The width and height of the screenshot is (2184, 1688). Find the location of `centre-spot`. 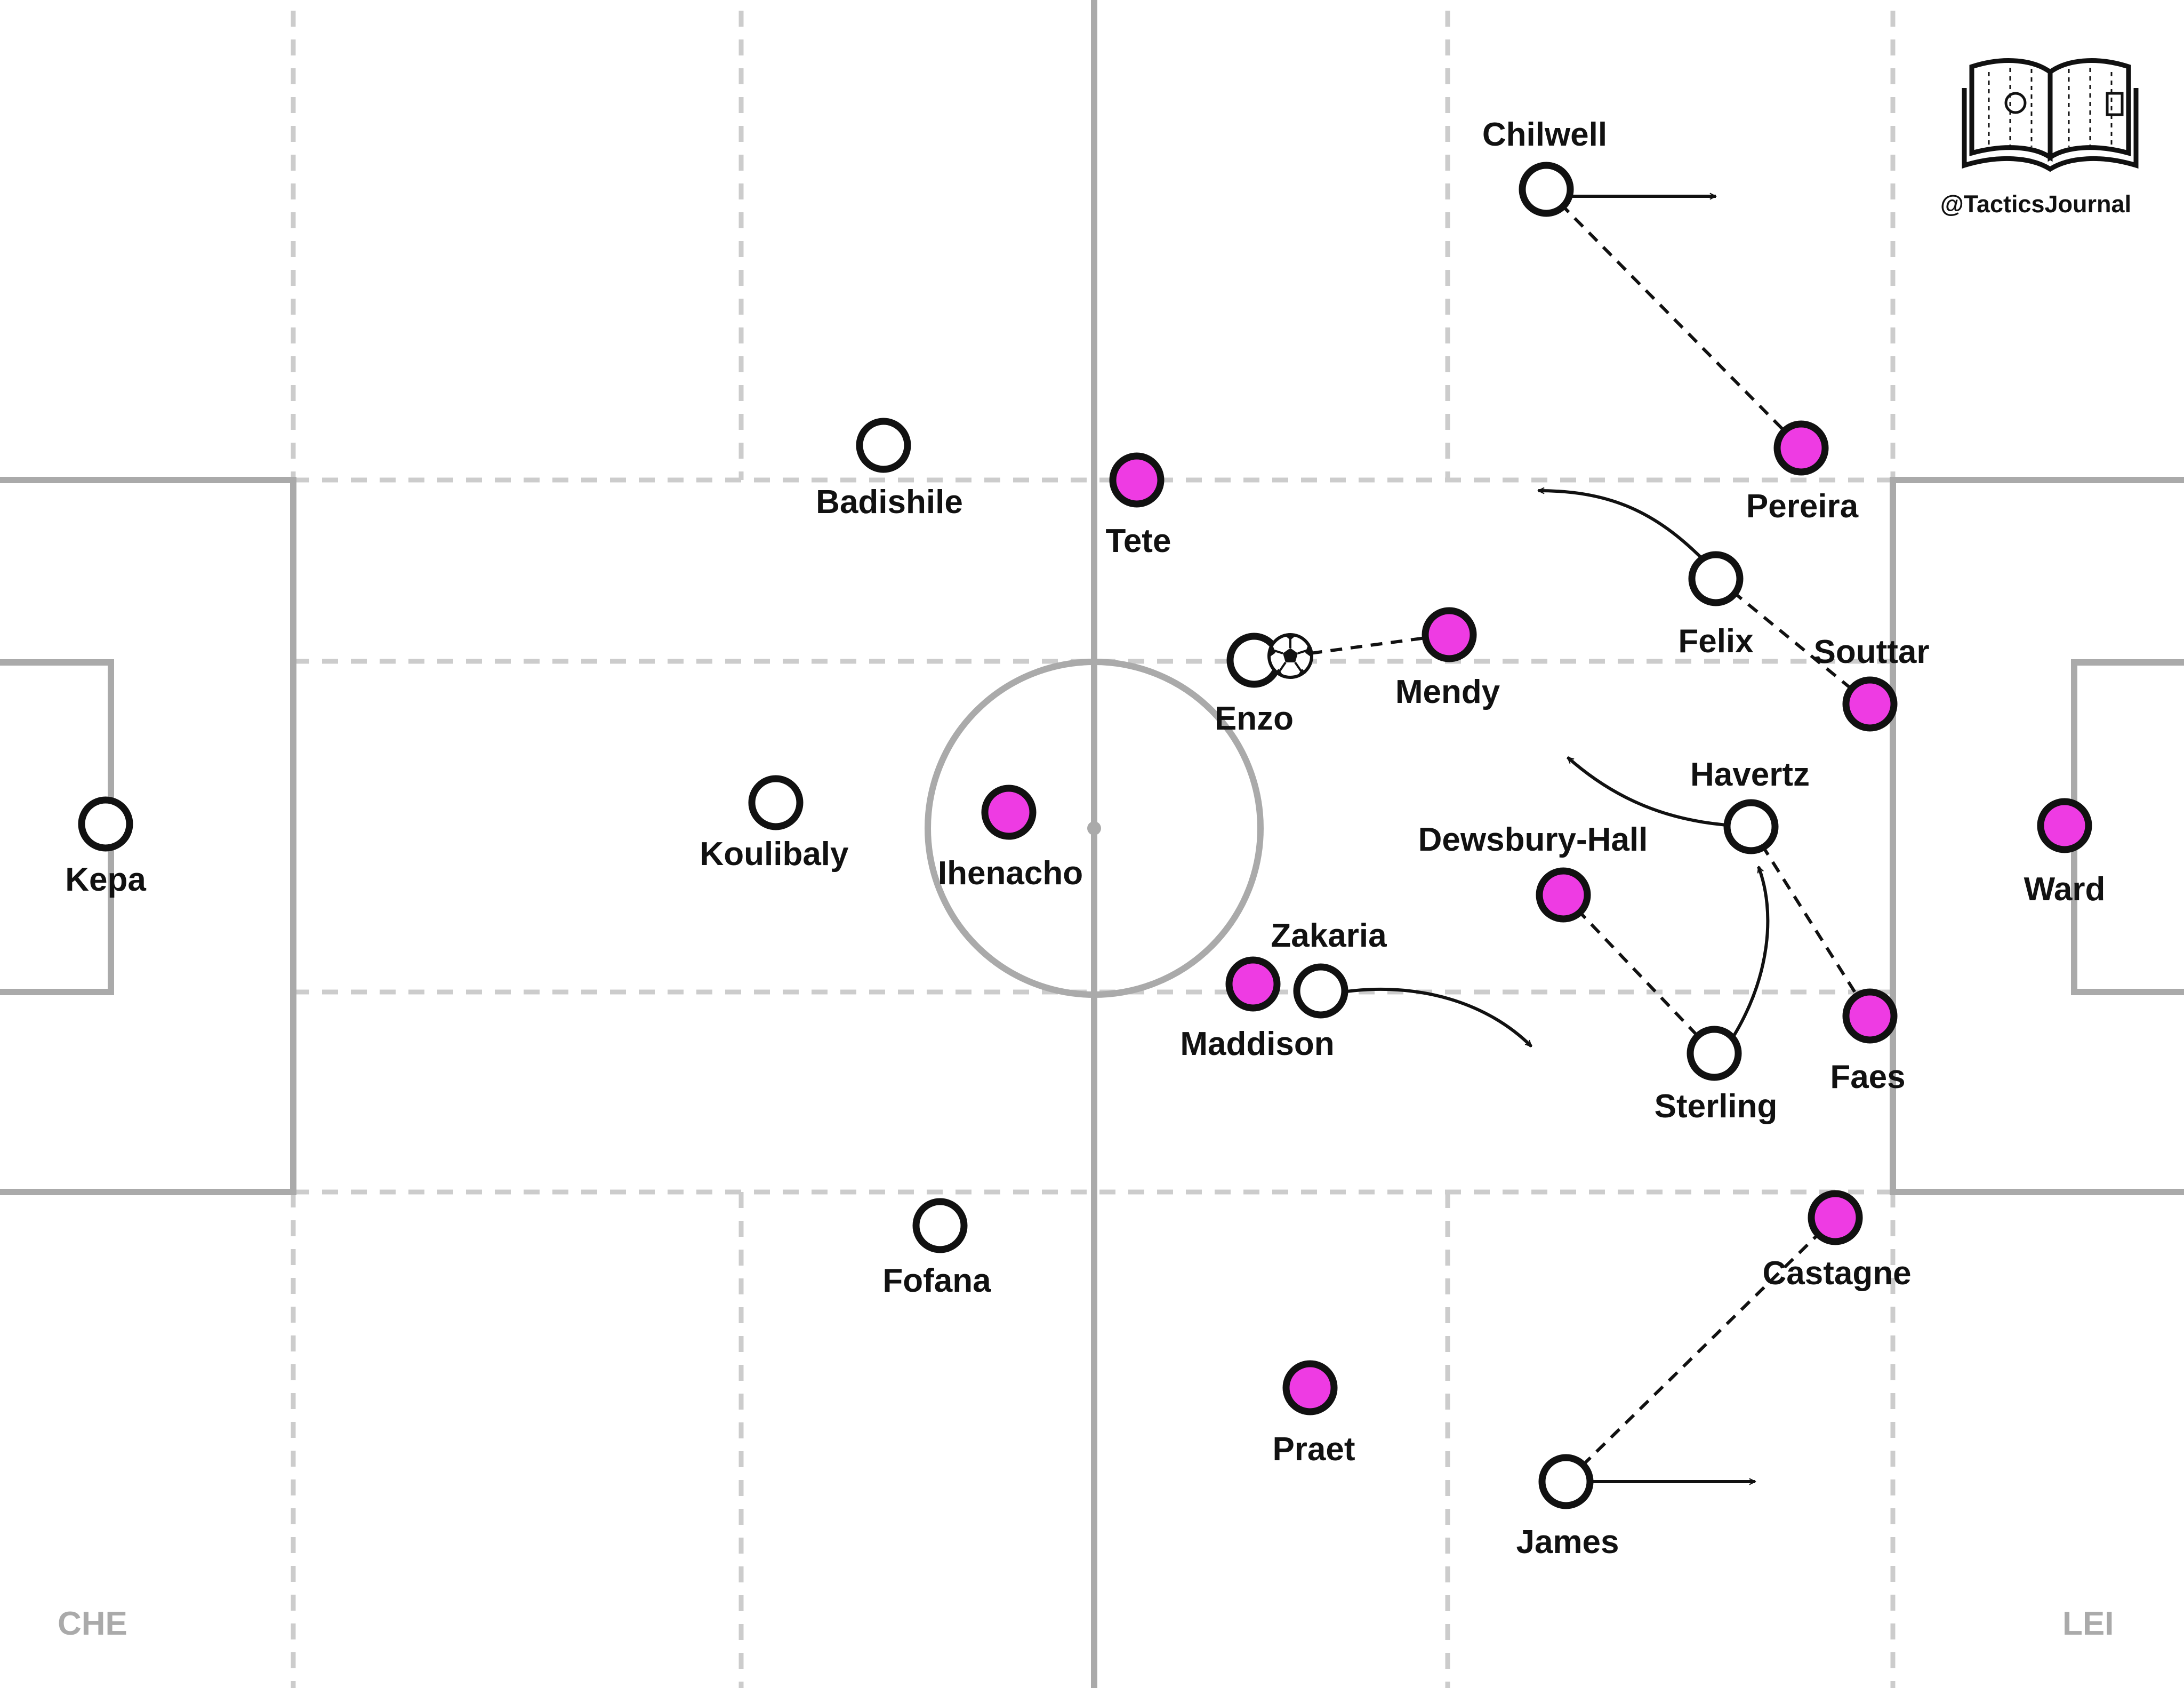

centre-spot is located at coordinates (1094, 828).